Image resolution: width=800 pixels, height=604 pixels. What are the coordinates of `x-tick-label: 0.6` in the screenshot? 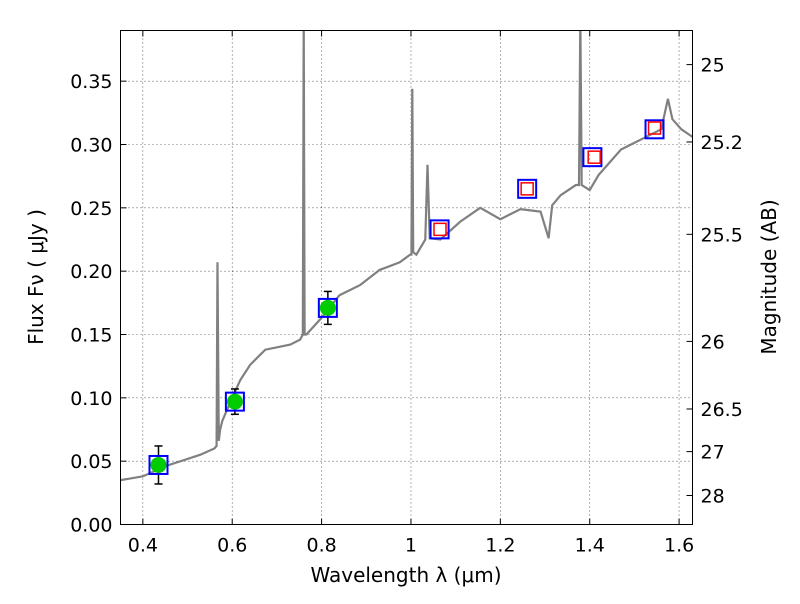 It's located at (232, 546).